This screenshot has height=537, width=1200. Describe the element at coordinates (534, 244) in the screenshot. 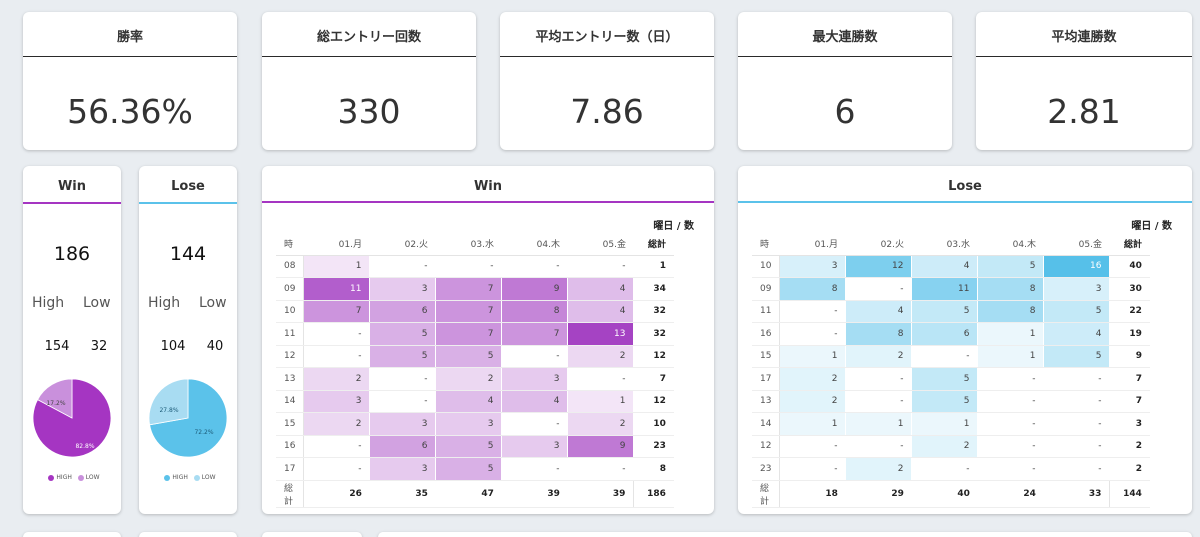

I see `day-column-header: 04.木` at that location.